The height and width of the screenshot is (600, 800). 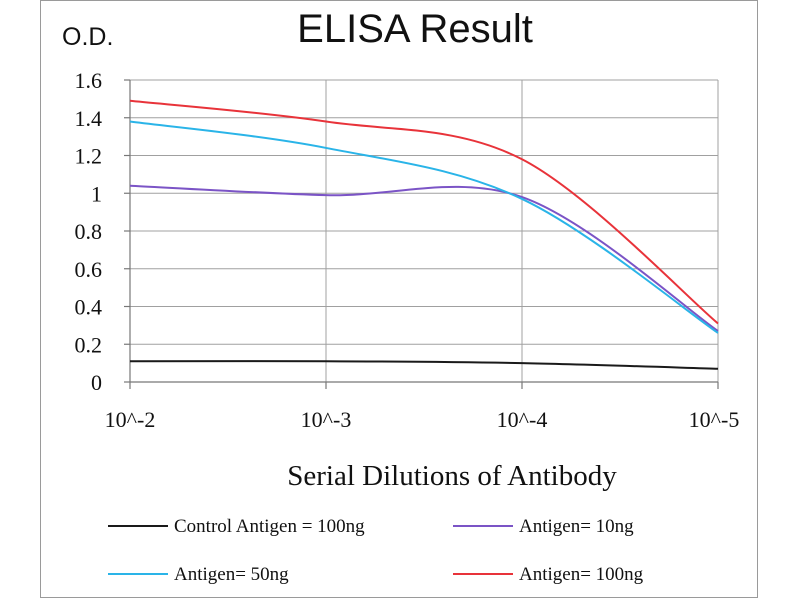 I want to click on y-axis-label: O.D., so click(x=87, y=37).